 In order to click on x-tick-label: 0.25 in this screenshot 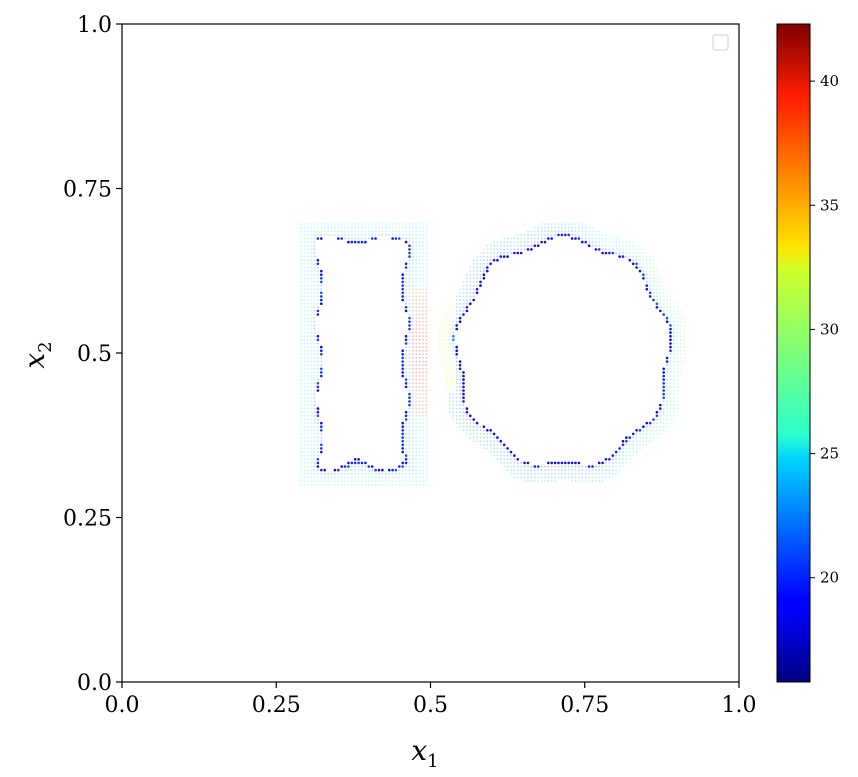, I will do `click(276, 705)`.